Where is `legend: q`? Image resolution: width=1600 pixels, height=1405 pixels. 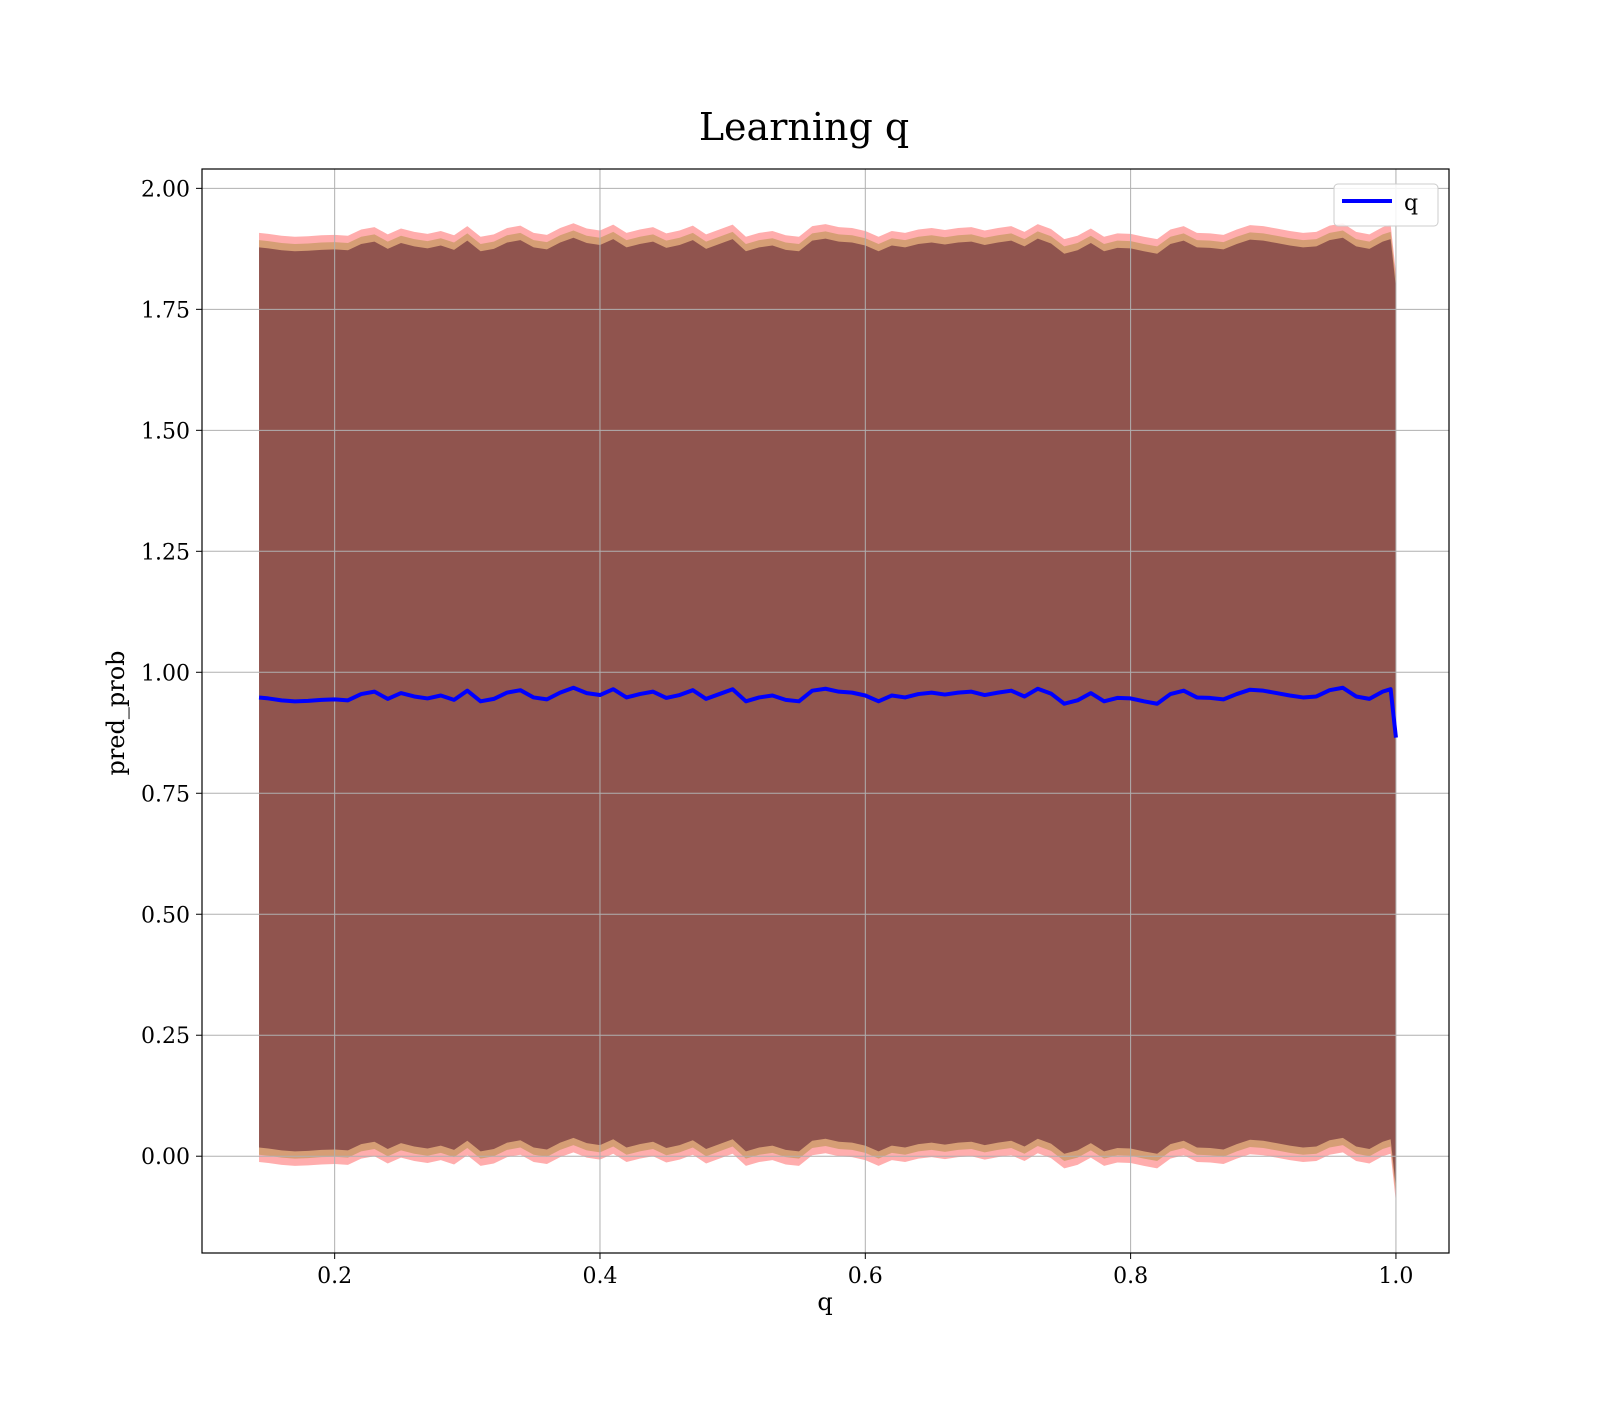
legend: q is located at coordinates (1386, 205).